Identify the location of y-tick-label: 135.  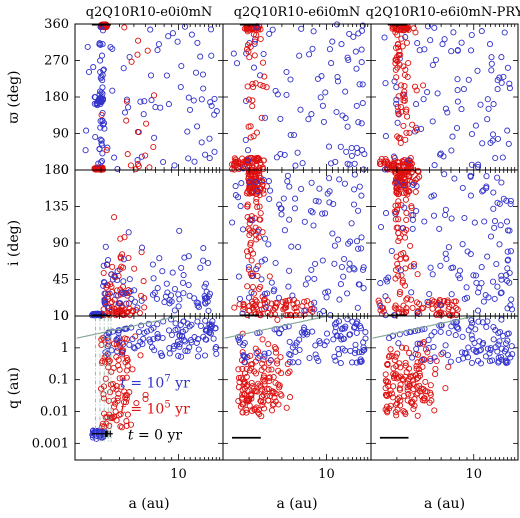
(56, 207).